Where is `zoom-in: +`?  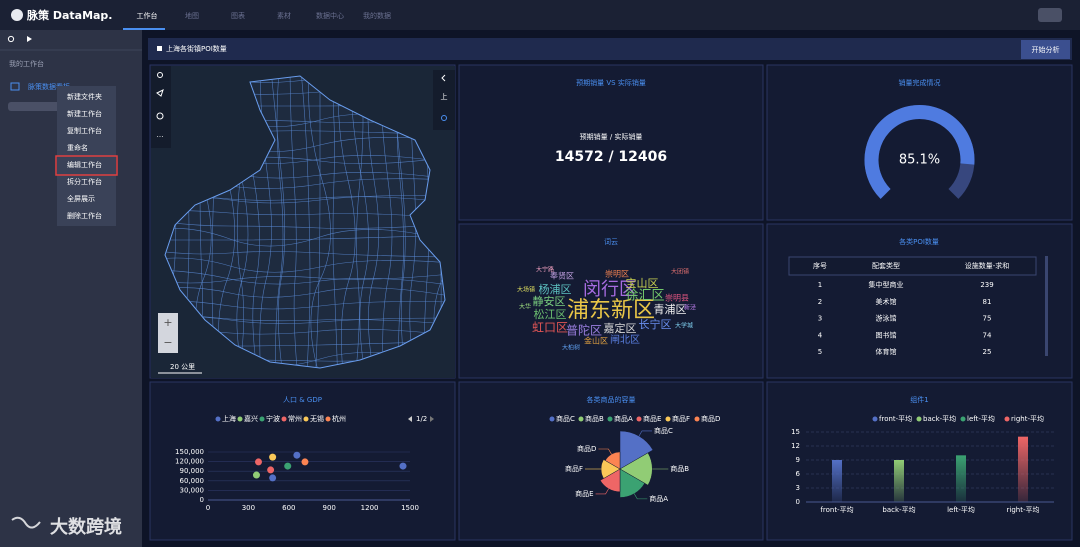
zoom-in: + is located at coordinates (167, 322).